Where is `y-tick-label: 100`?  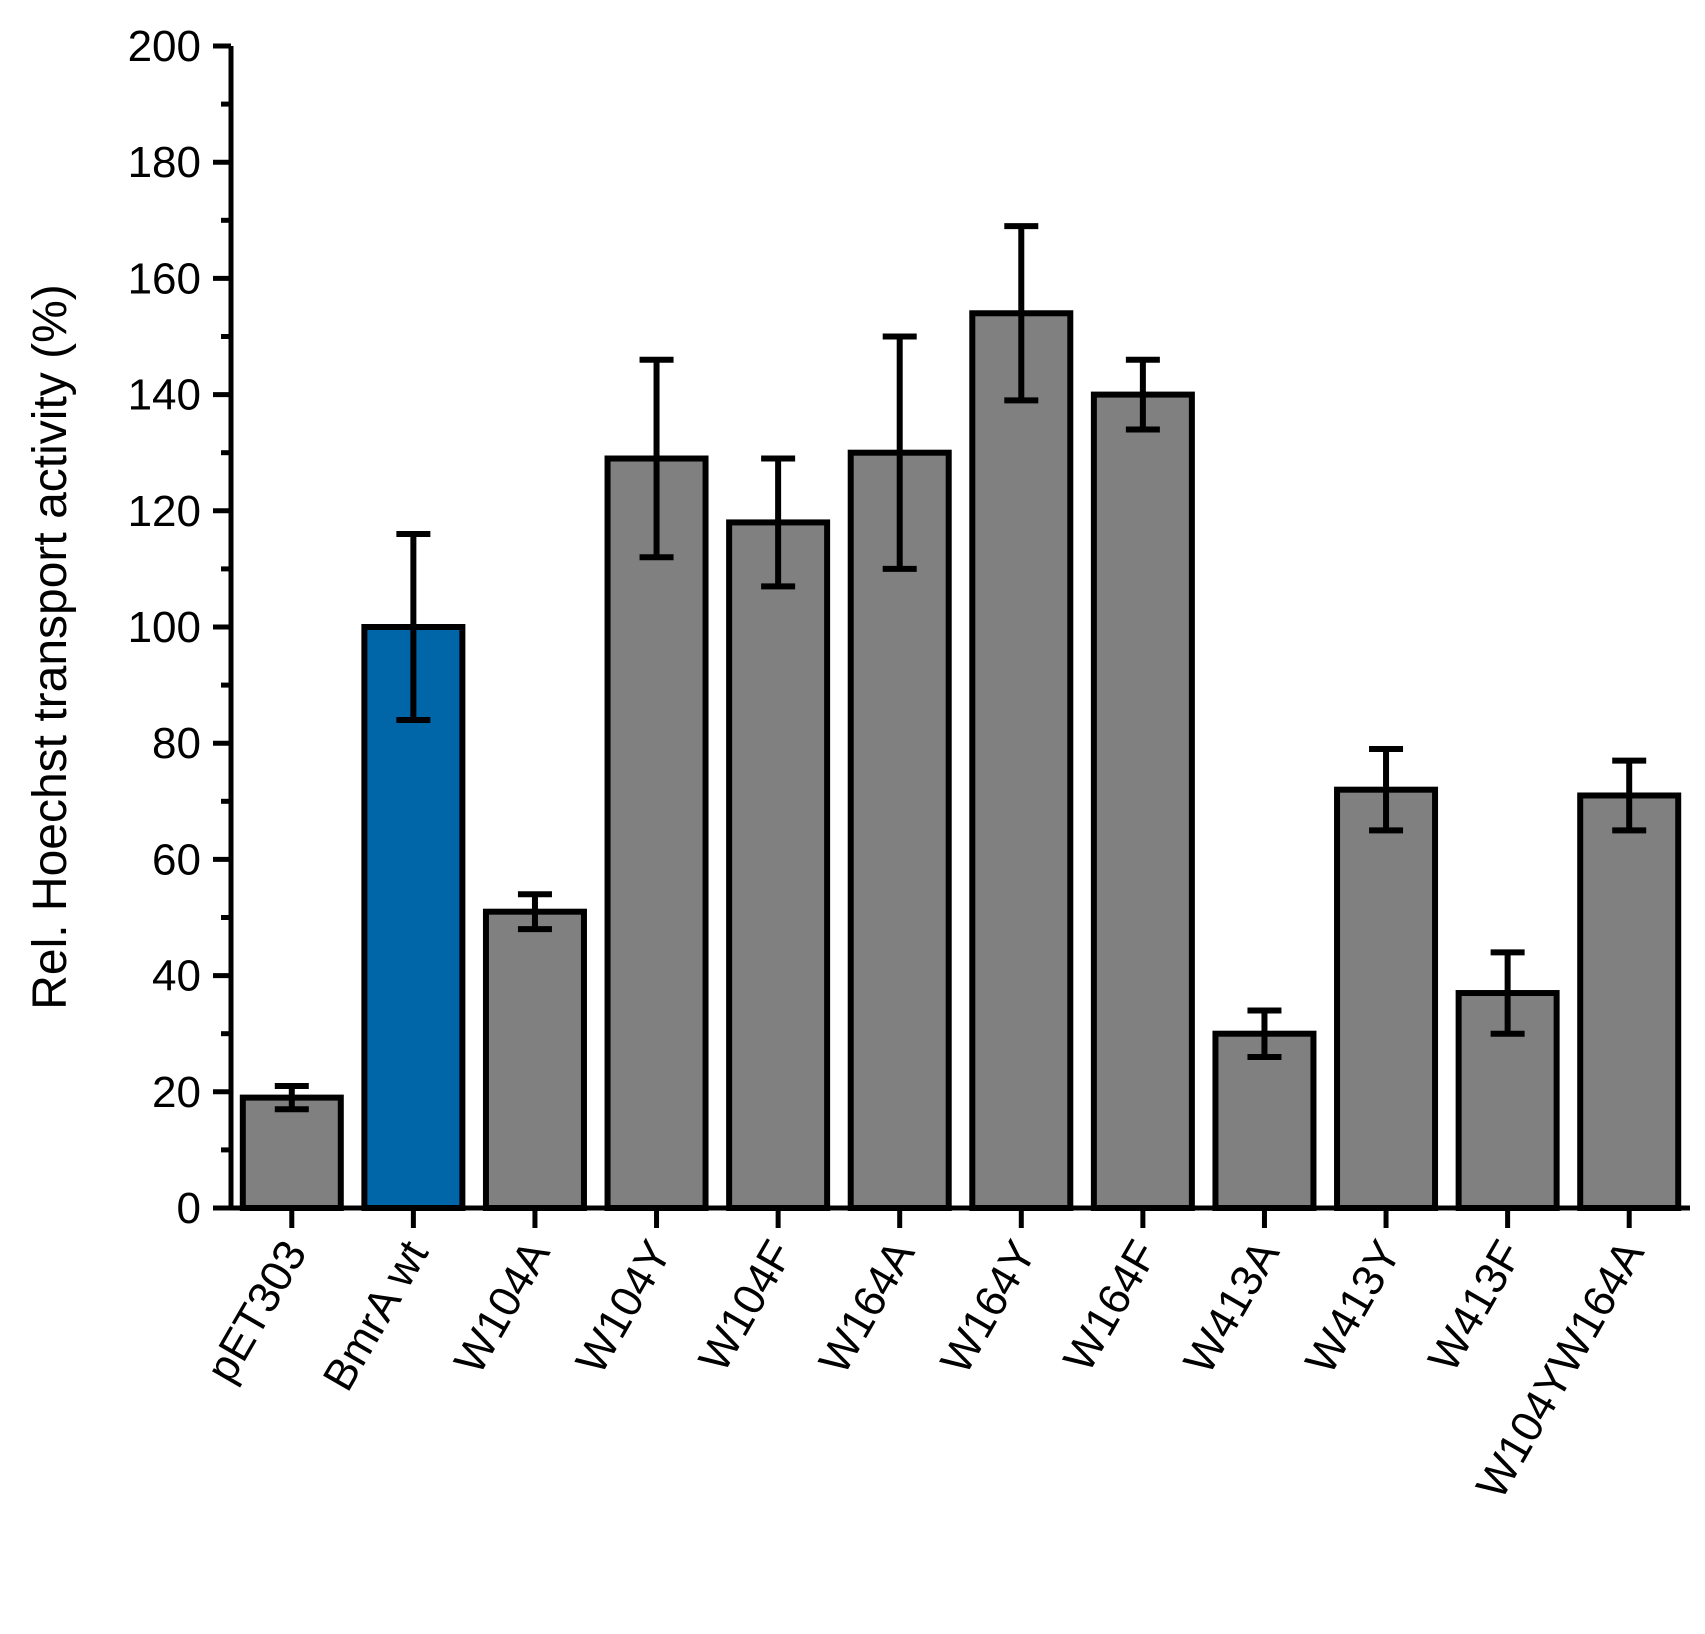 y-tick-label: 100 is located at coordinates (164, 627).